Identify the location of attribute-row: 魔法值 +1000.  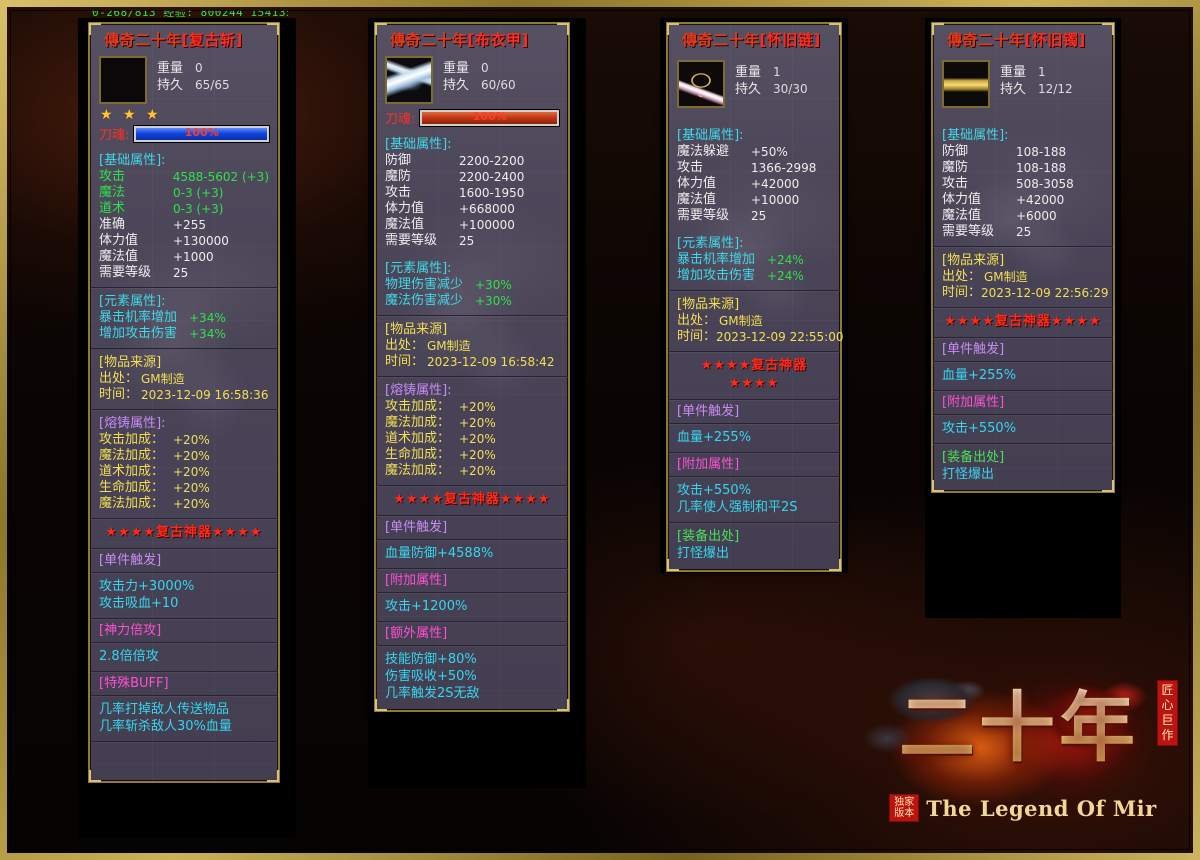
(184, 257).